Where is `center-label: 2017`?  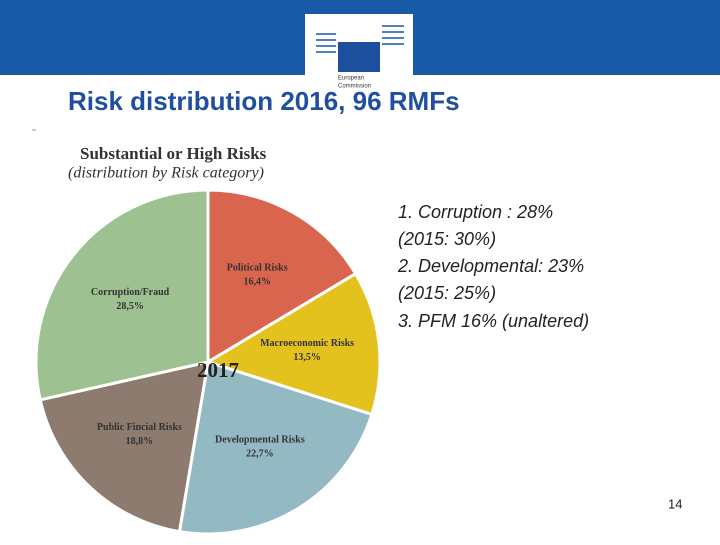 center-label: 2017 is located at coordinates (218, 370).